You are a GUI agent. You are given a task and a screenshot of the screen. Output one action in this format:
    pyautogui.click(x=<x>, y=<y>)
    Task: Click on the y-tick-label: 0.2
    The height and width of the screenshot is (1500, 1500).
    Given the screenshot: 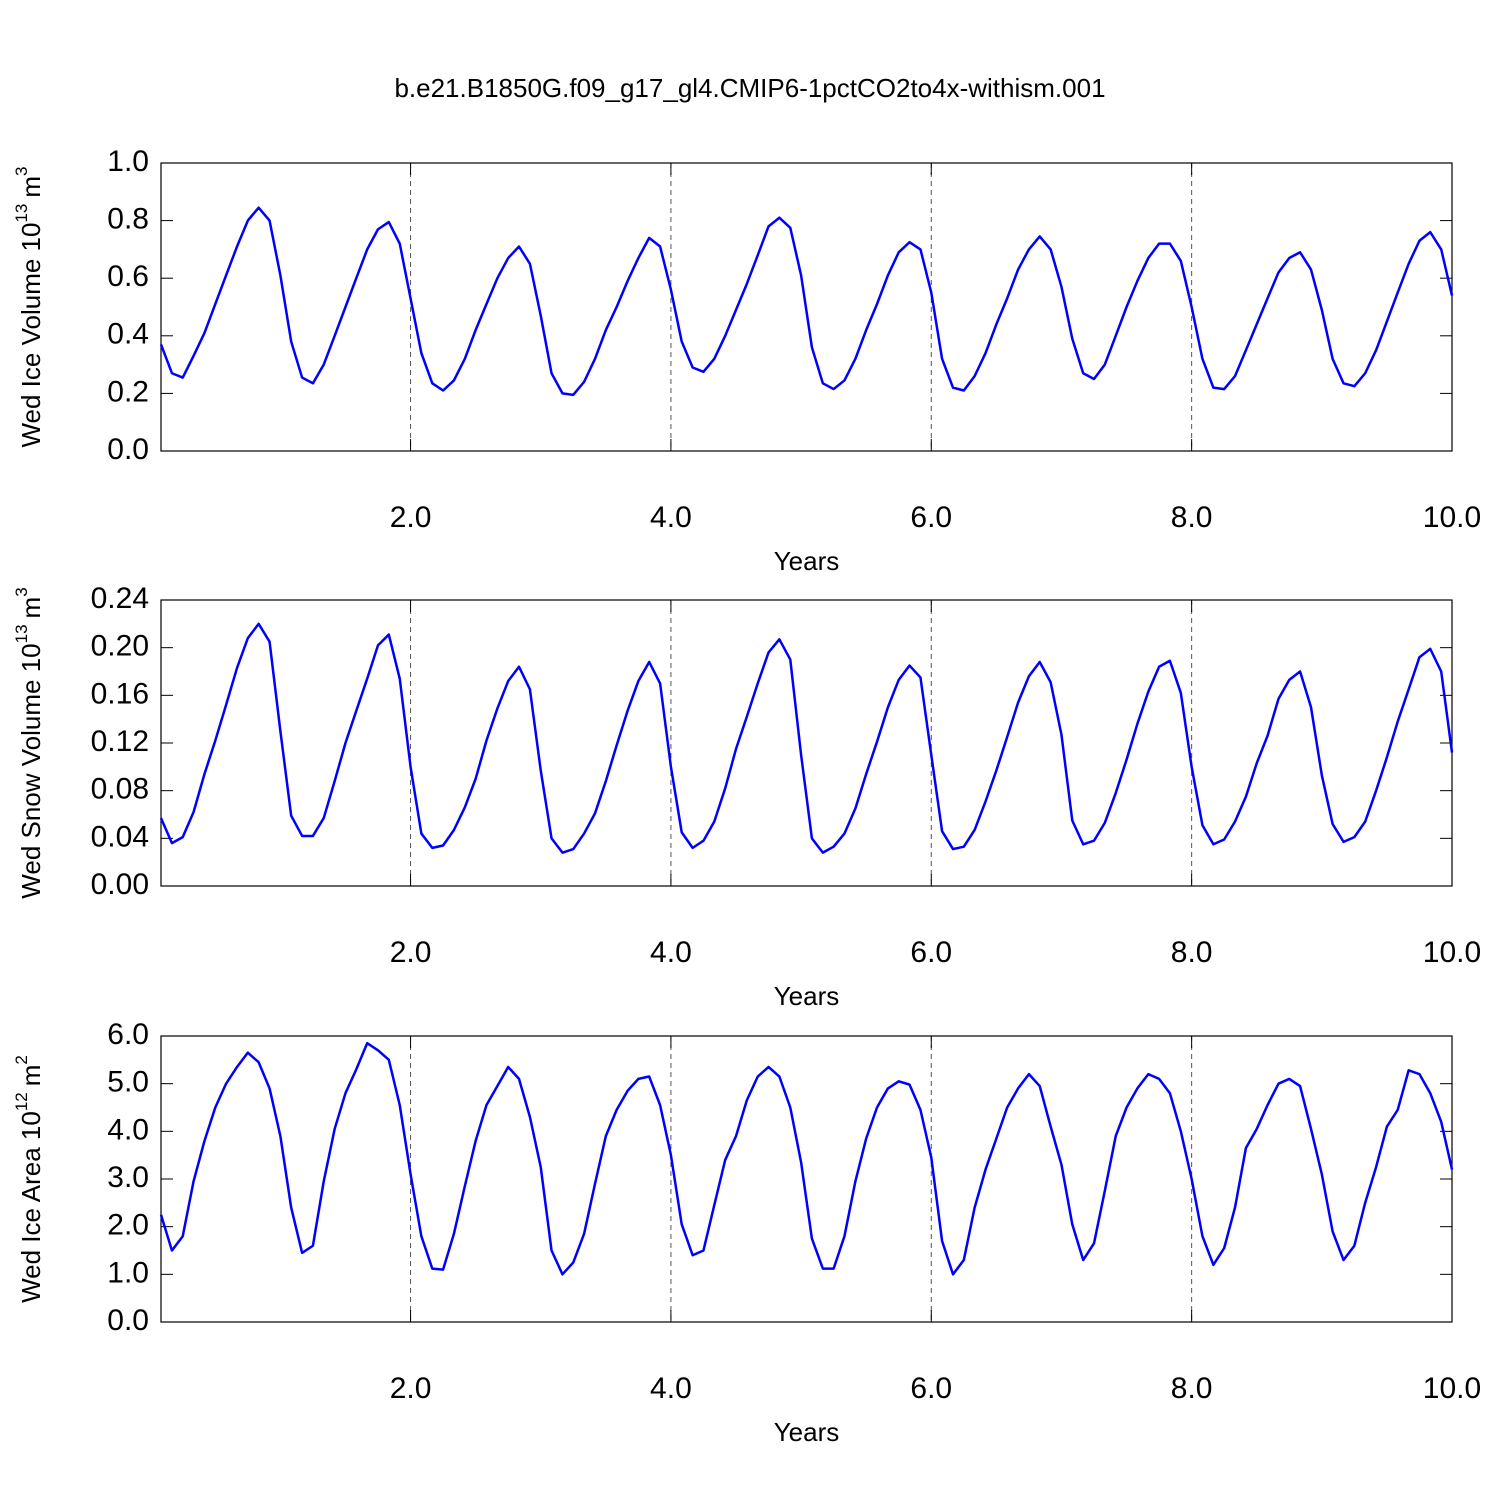 What is the action you would take?
    pyautogui.click(x=128, y=391)
    